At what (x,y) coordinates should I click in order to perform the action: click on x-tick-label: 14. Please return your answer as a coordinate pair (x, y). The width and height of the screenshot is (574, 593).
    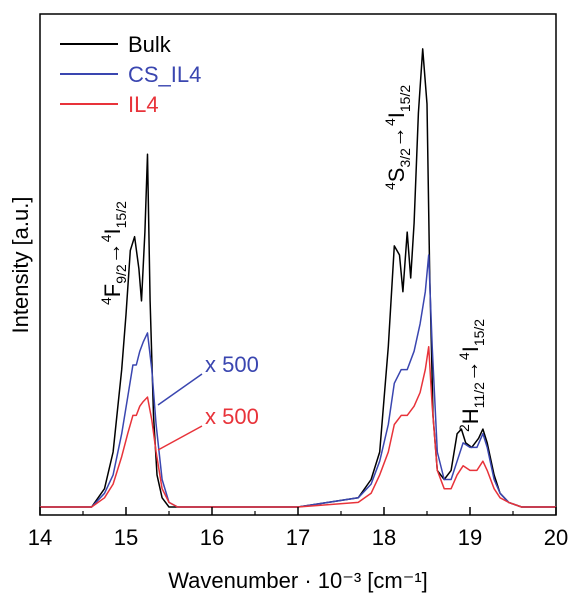
    Looking at the image, I should click on (40, 537).